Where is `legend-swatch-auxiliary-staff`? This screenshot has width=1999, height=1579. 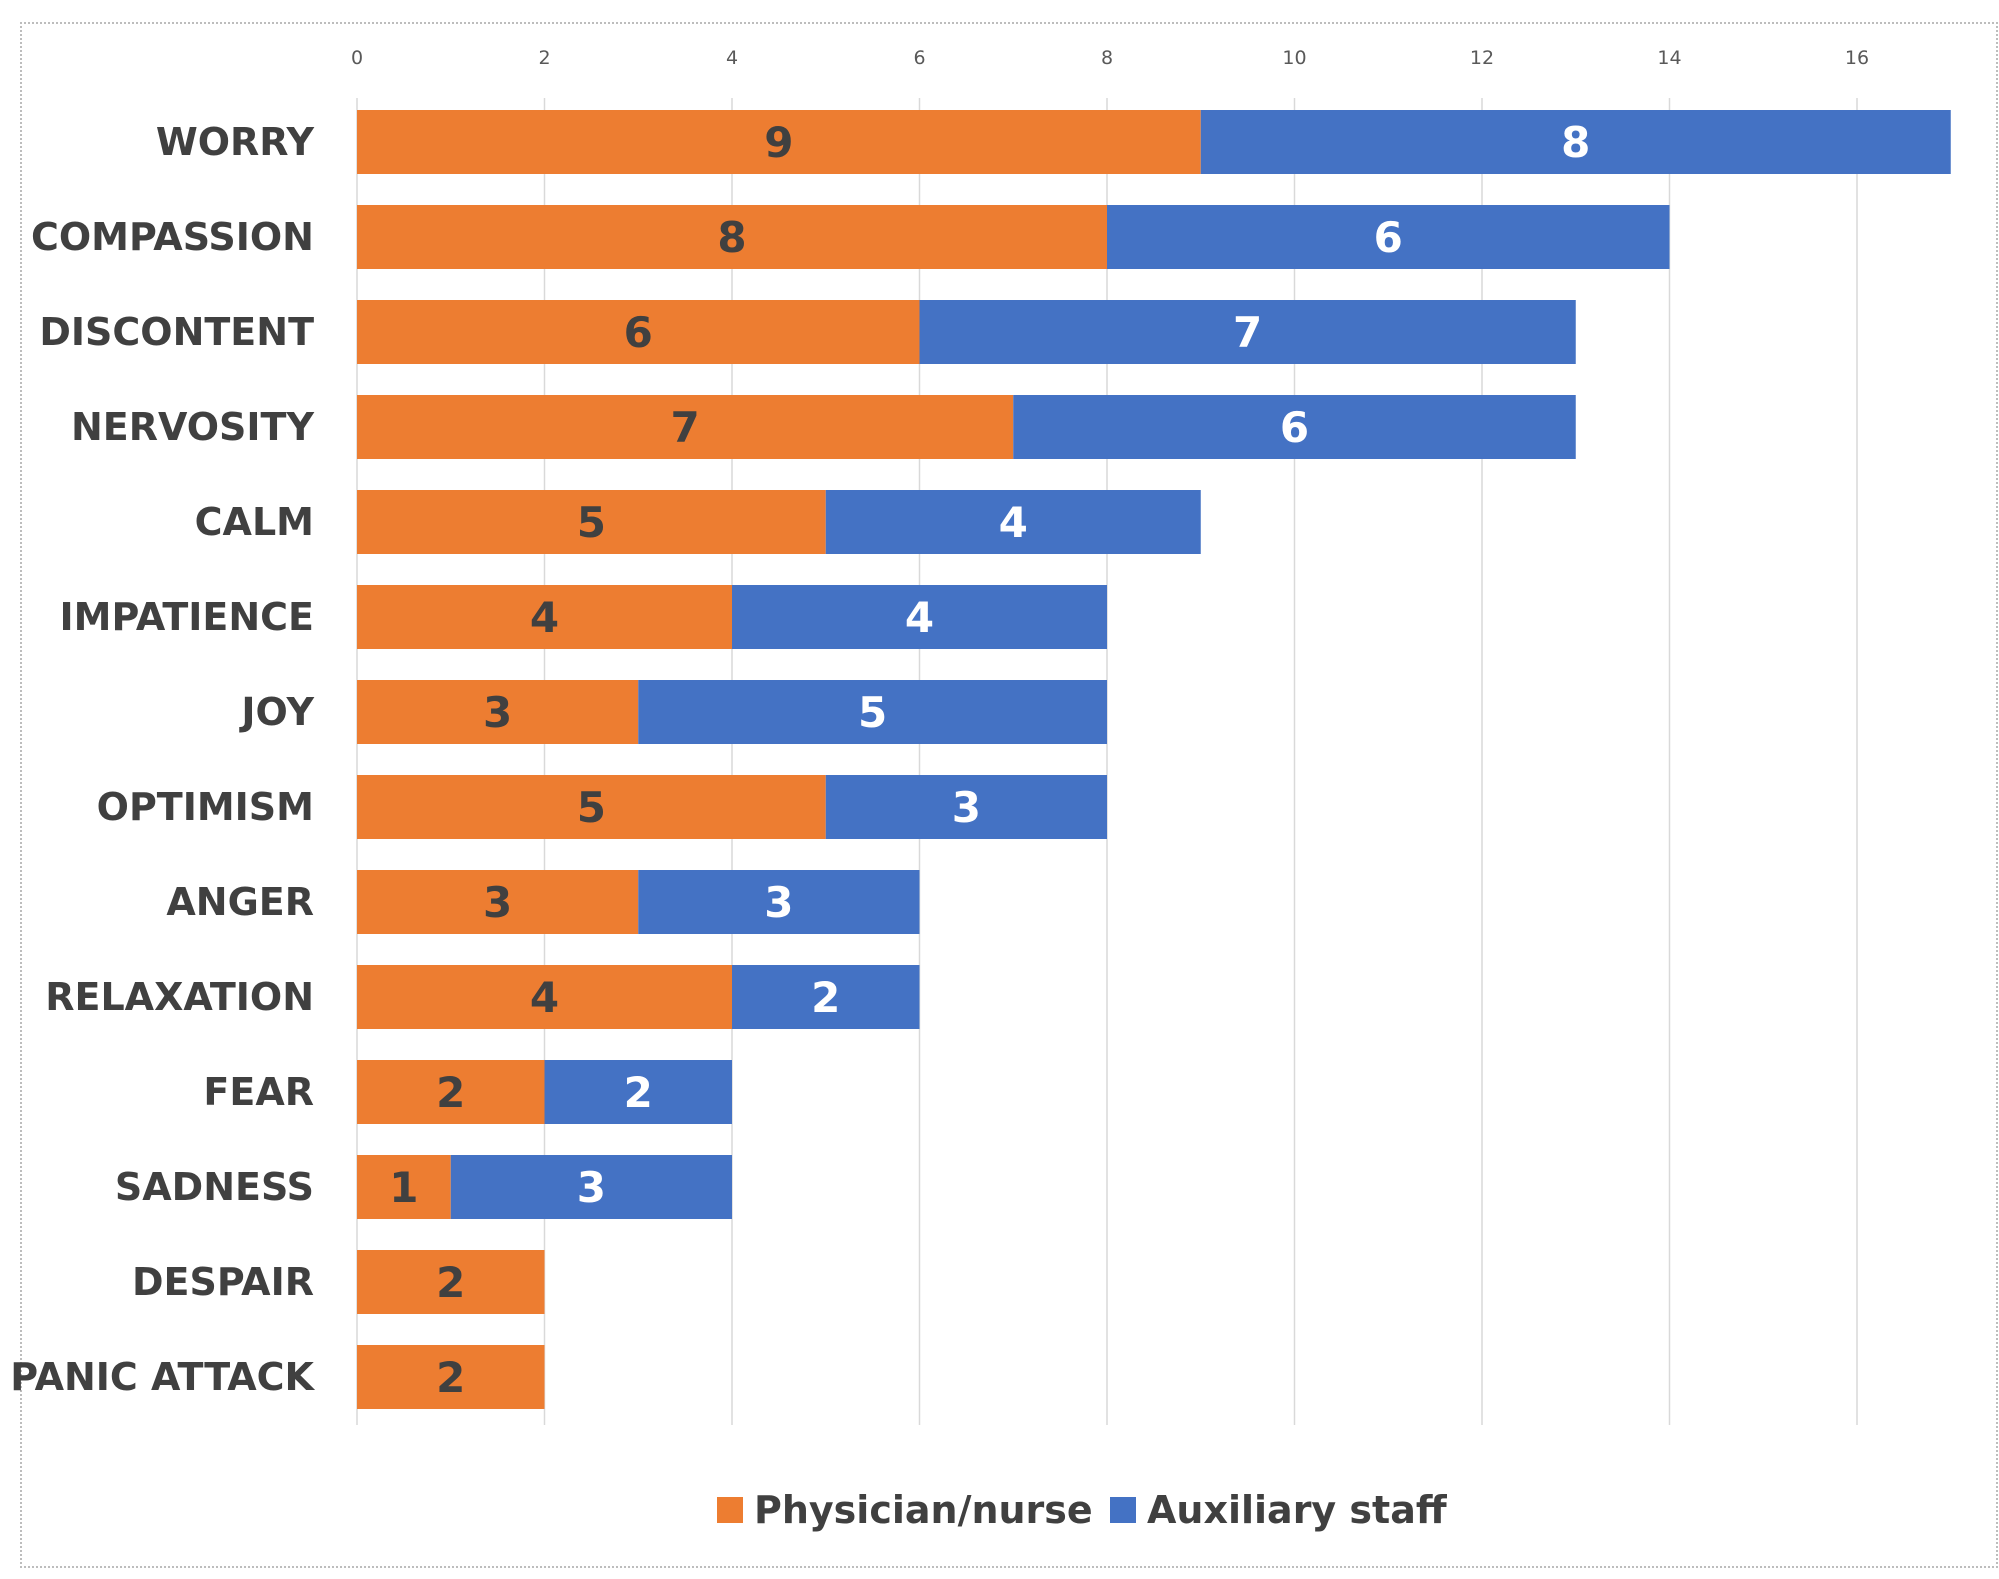
legend-swatch-auxiliary-staff is located at coordinates (1123, 1510).